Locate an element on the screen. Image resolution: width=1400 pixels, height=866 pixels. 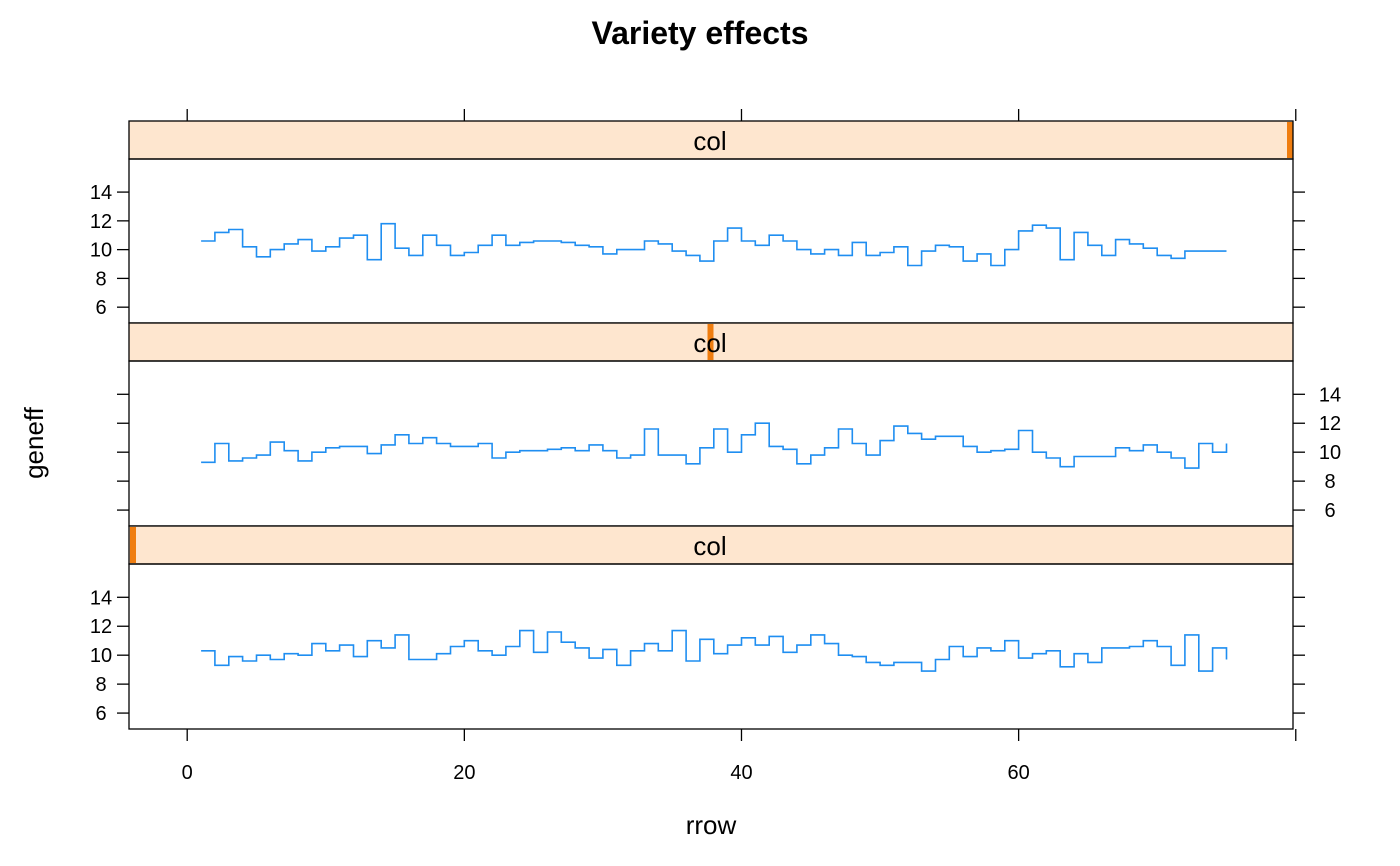
x-tick-label: 40 is located at coordinates (741, 773).